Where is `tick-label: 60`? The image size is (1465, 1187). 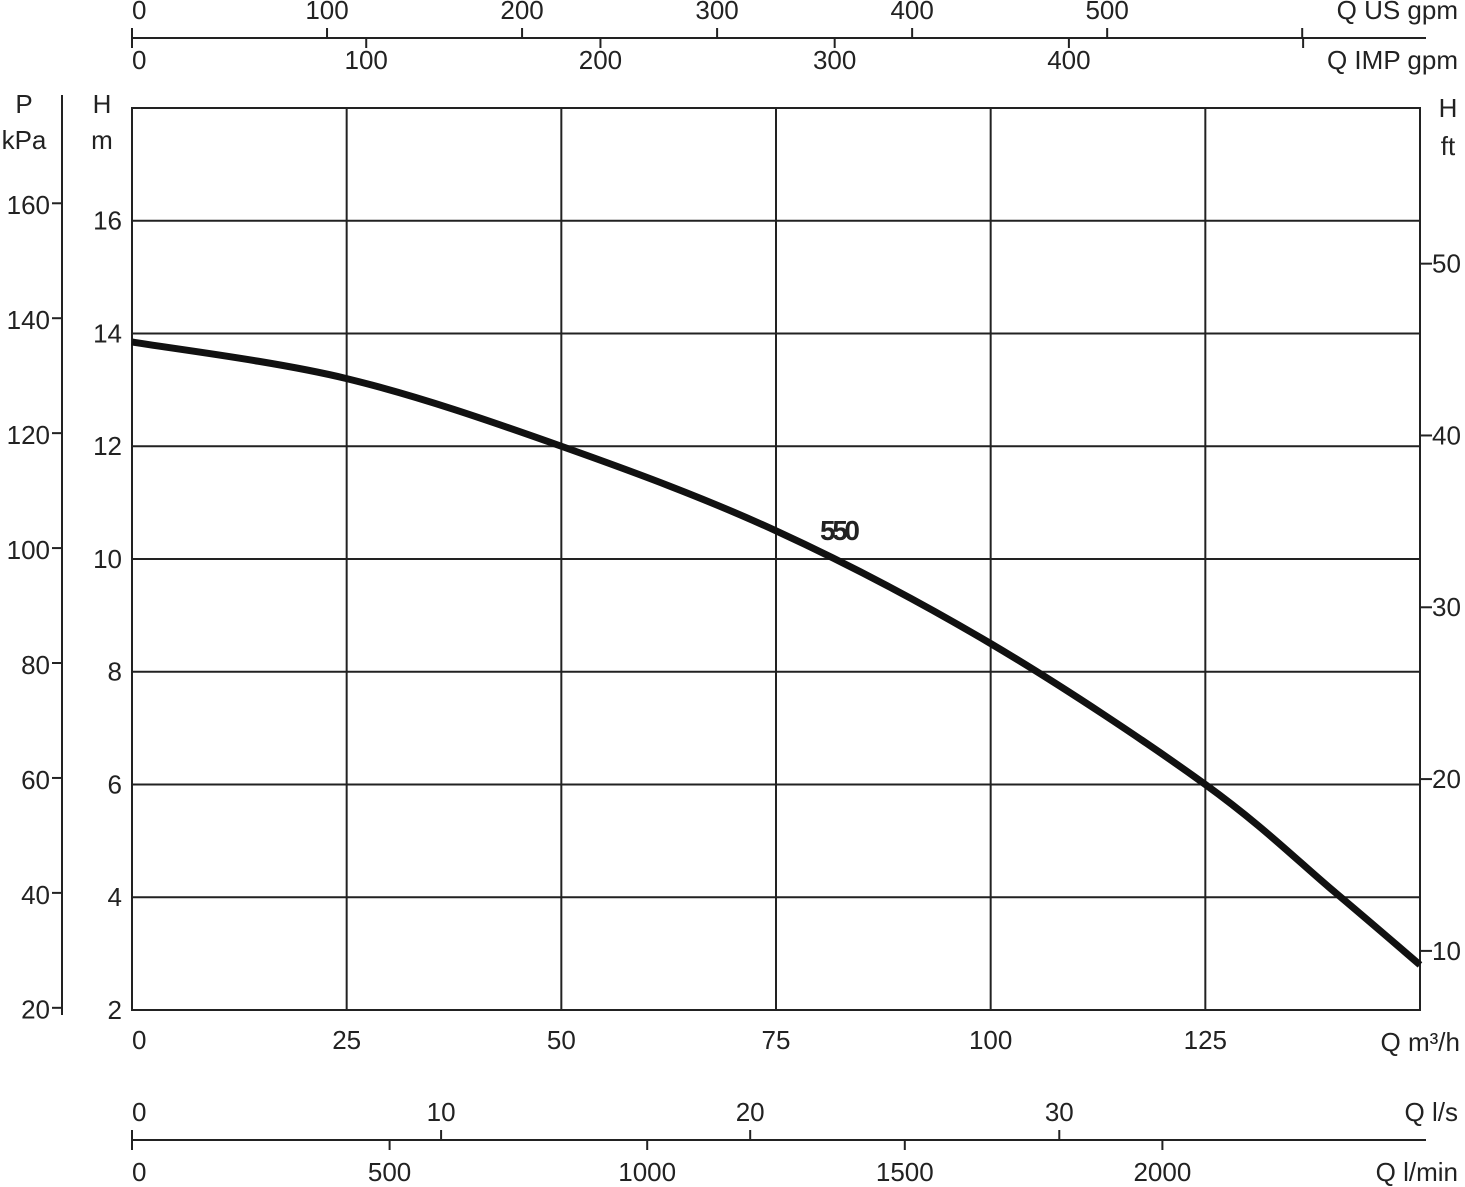 tick-label: 60 is located at coordinates (35, 780).